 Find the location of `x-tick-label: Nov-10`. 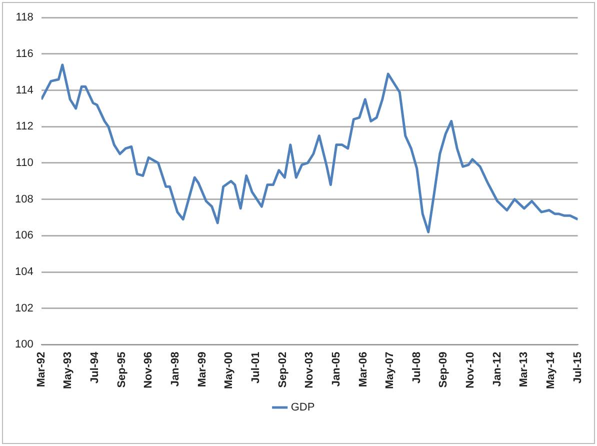

x-tick-label: Nov-10 is located at coordinates (470, 370).